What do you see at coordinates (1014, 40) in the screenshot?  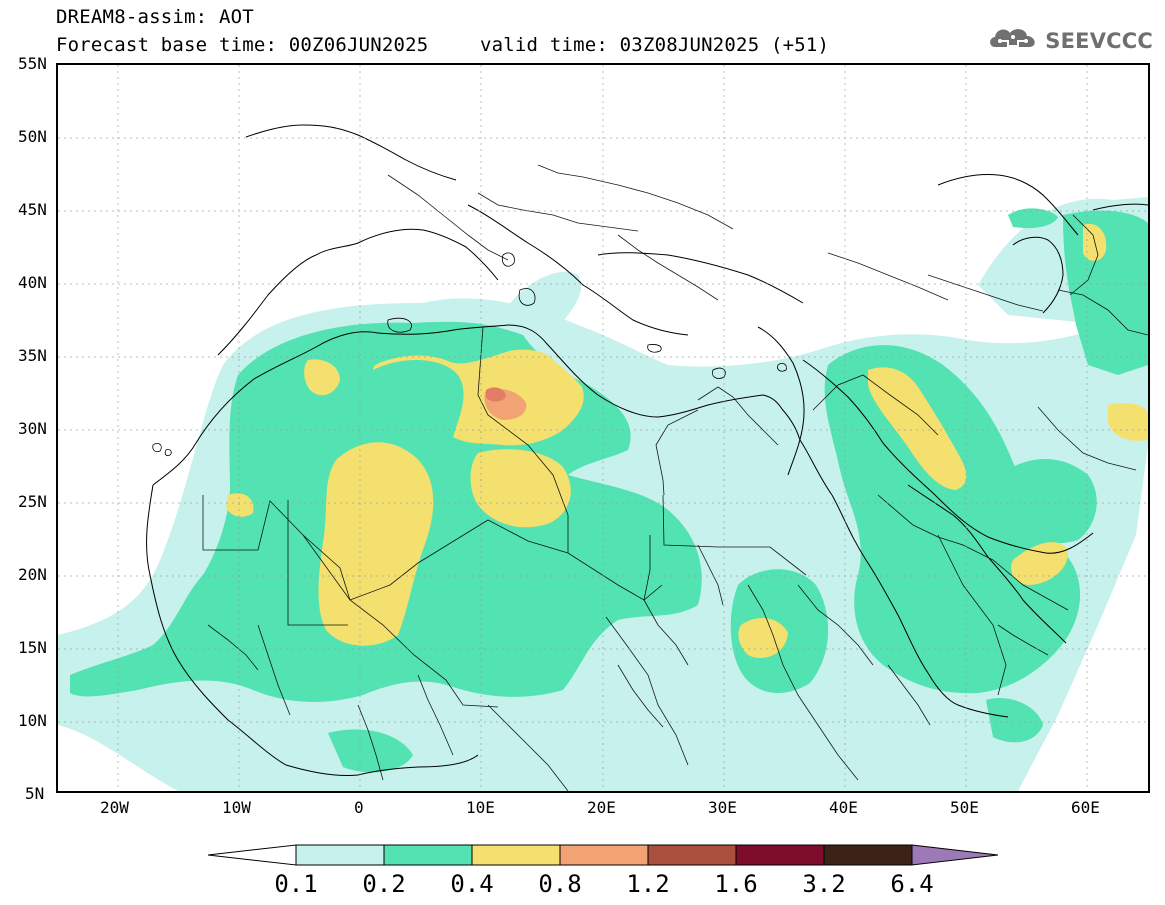 I see `cloud-icon` at bounding box center [1014, 40].